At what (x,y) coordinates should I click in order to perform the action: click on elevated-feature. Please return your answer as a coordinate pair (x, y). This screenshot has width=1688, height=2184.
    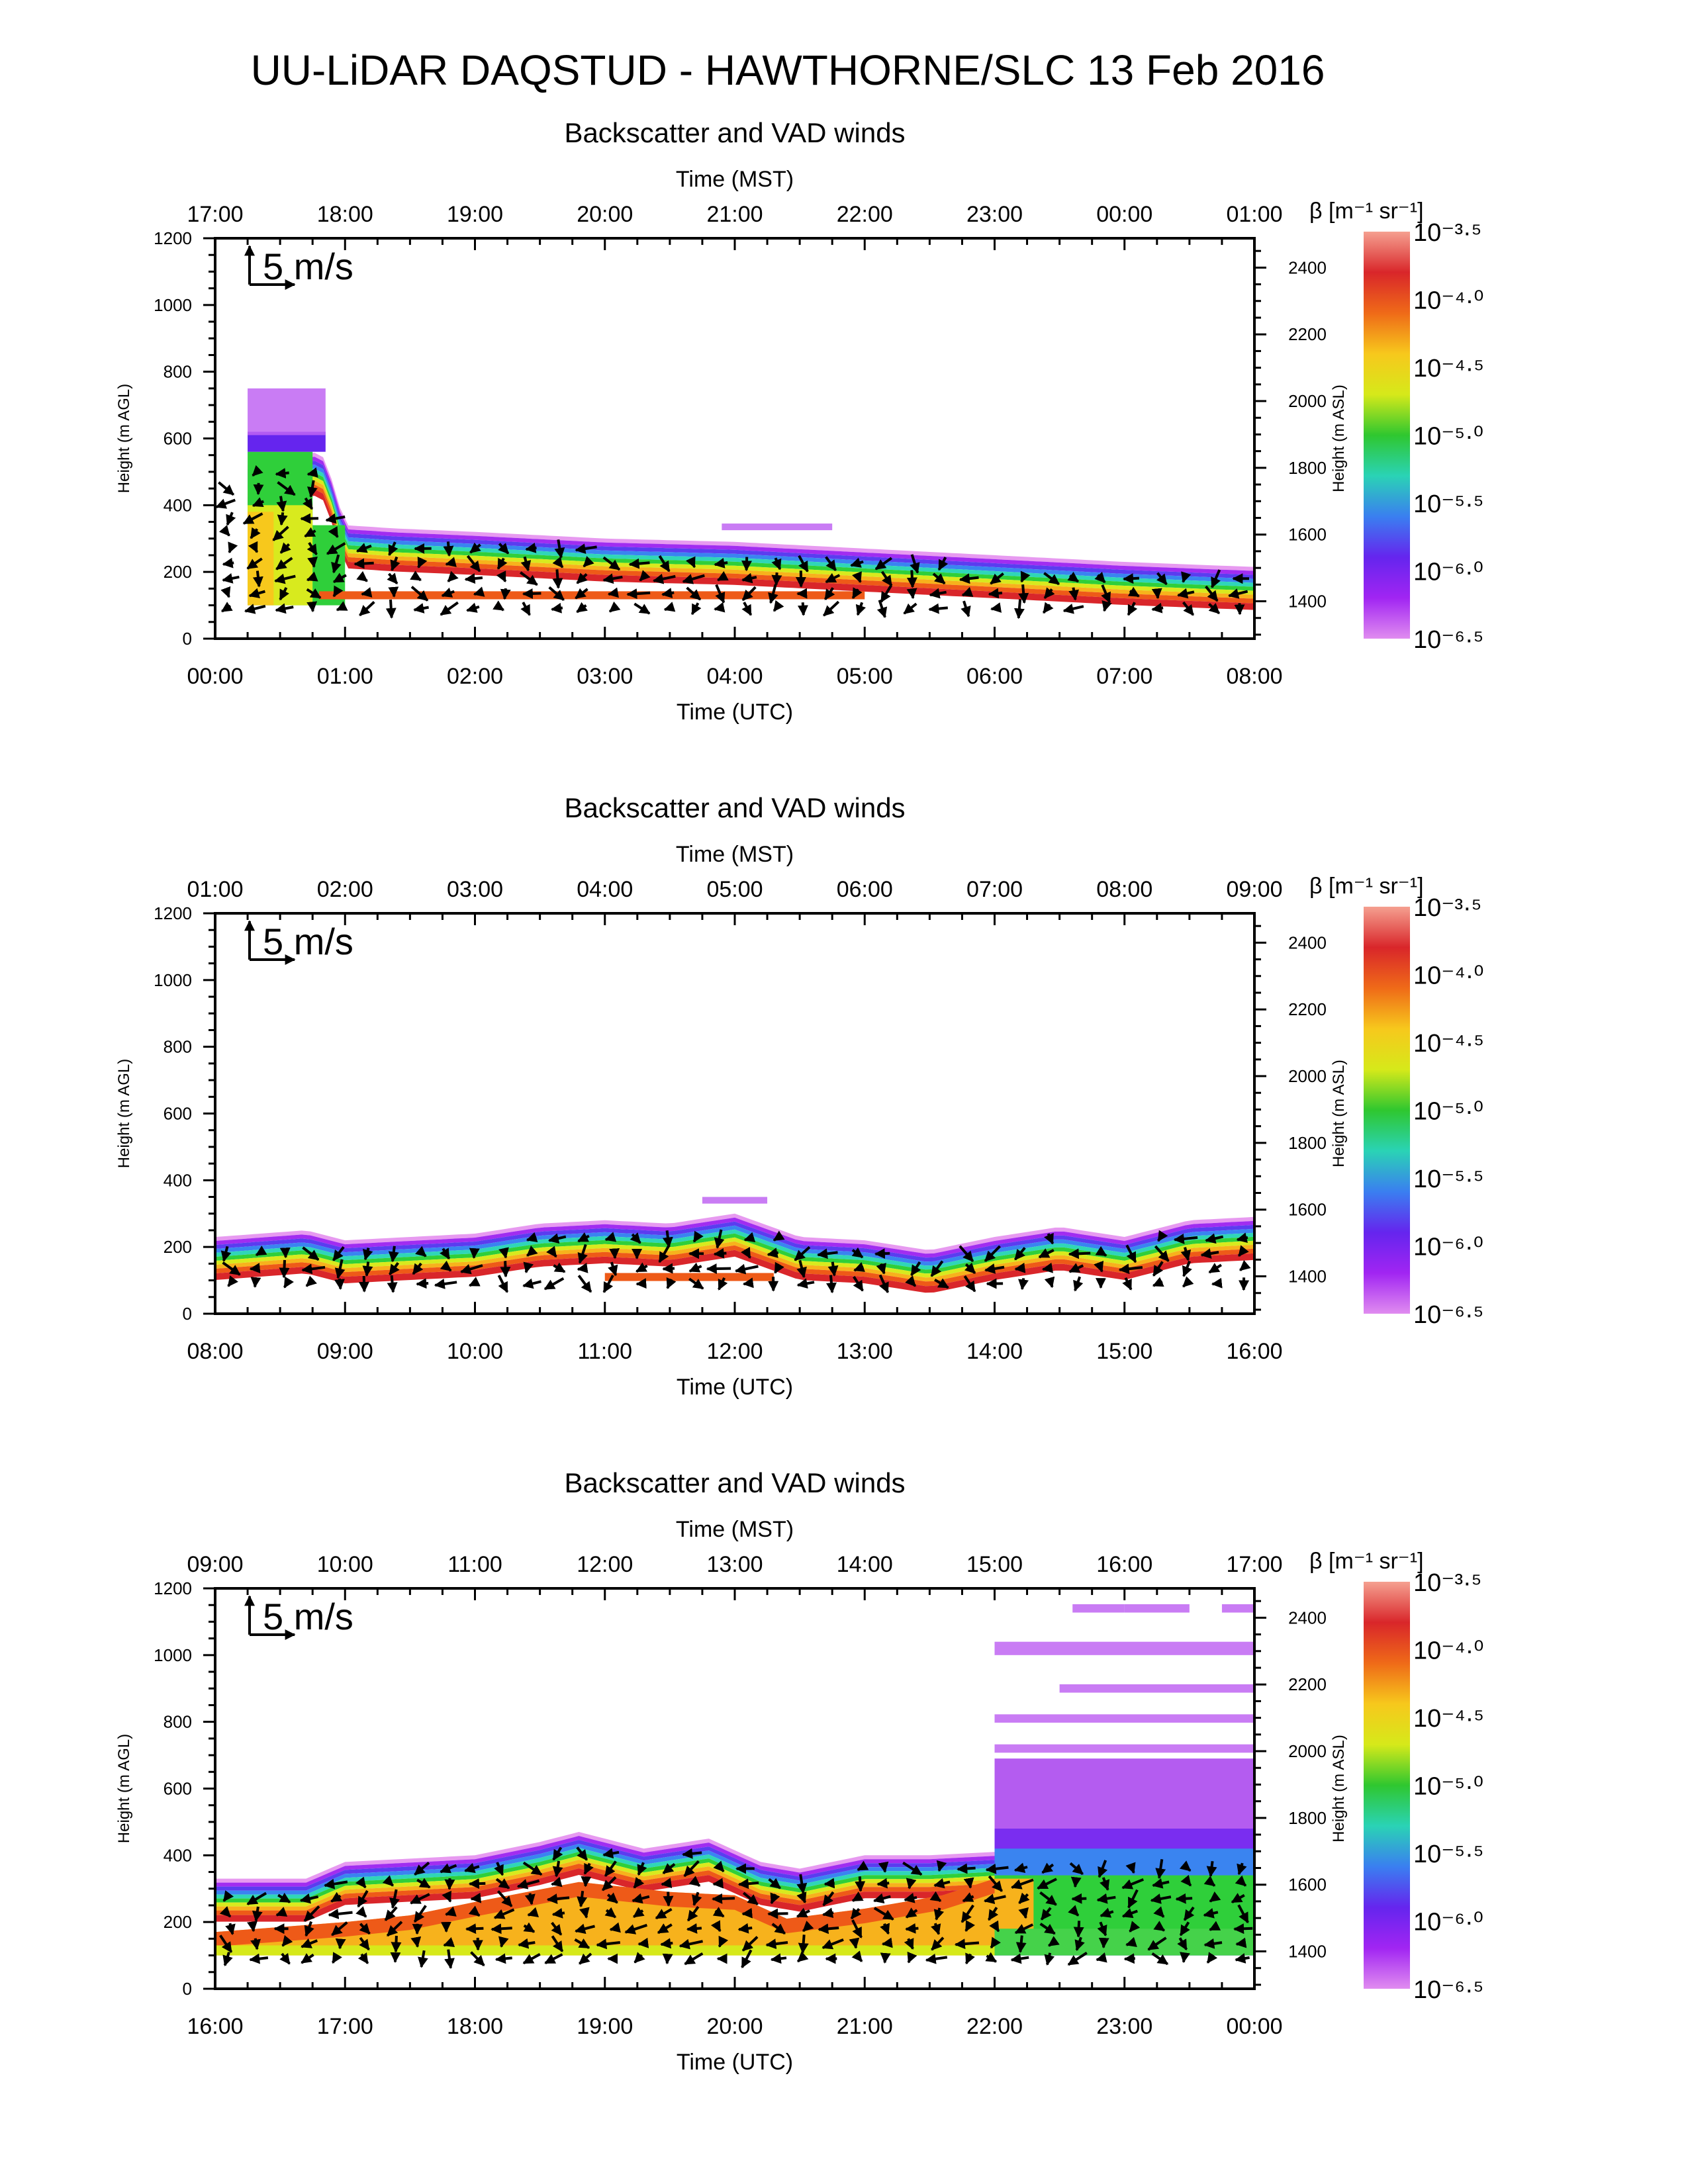
    Looking at the image, I should click on (735, 1200).